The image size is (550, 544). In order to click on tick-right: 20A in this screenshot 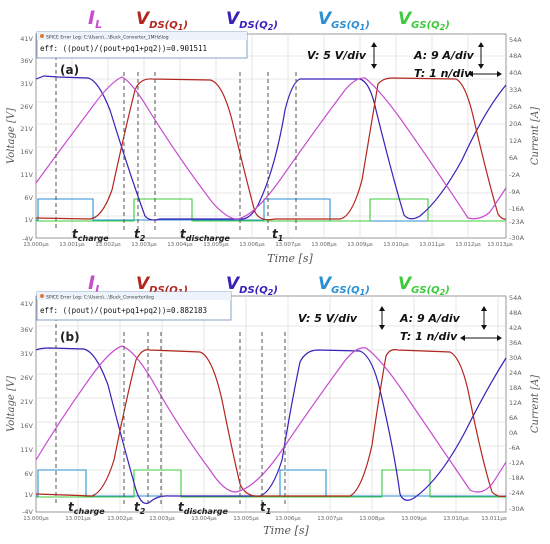, I will do `click(515, 124)`.